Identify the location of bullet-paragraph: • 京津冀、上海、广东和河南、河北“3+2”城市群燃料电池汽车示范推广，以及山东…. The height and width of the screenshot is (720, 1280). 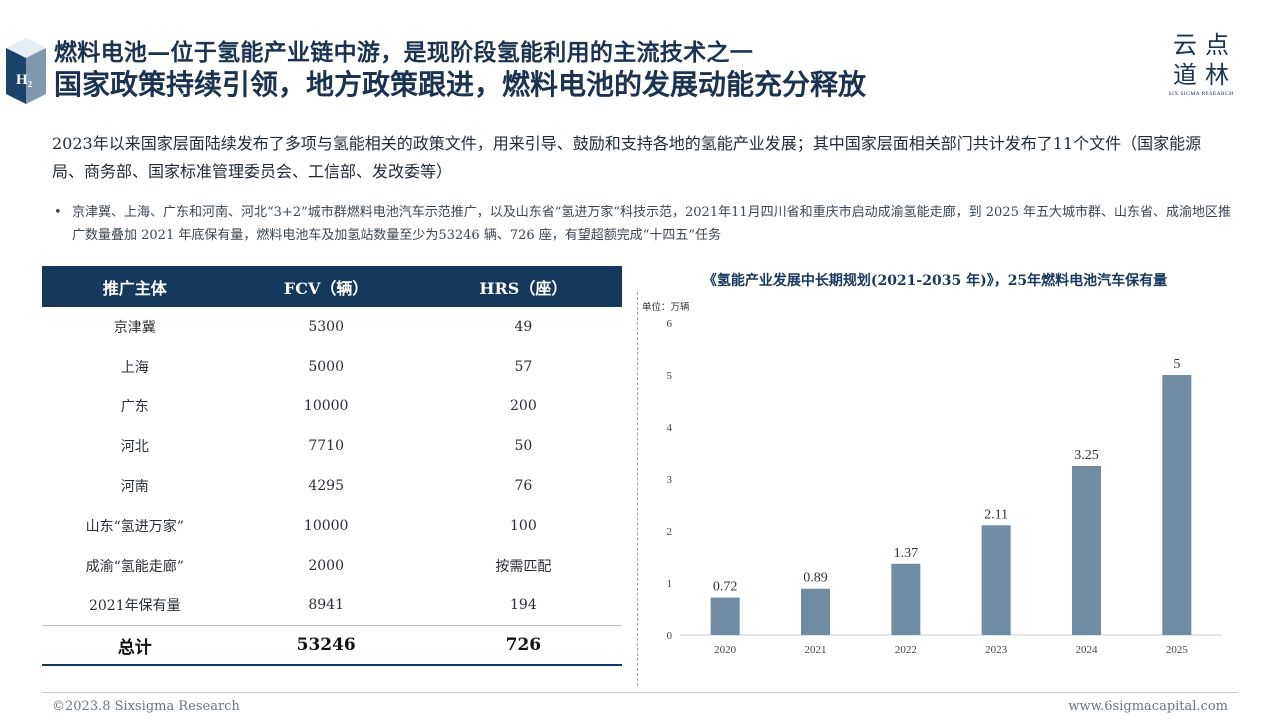
(642, 224).